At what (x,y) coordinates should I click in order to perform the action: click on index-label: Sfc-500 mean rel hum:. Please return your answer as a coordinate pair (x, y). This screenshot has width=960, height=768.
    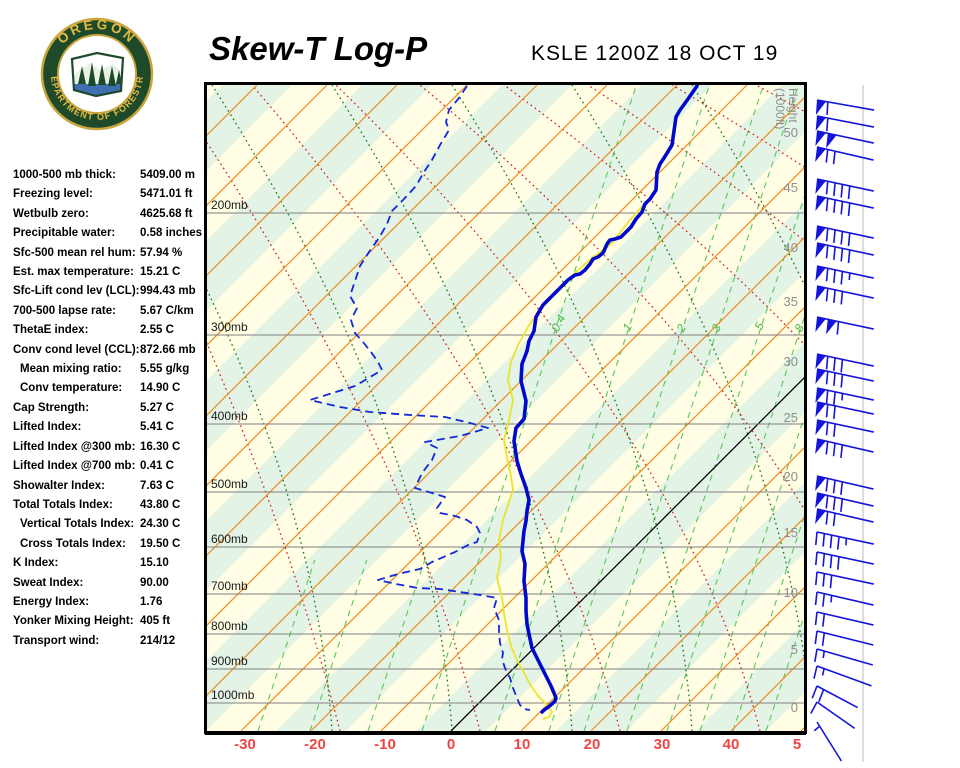
    Looking at the image, I should click on (74, 252).